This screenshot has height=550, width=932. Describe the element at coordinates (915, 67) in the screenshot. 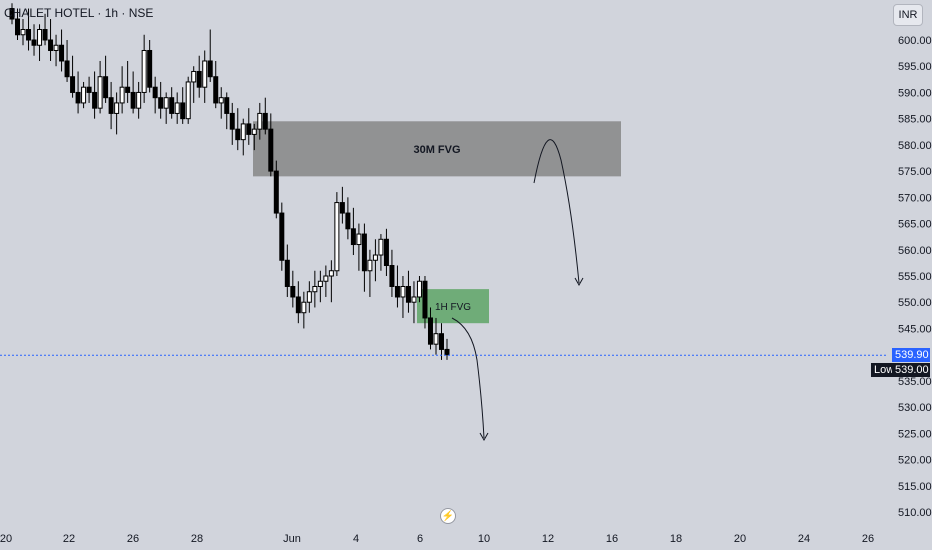

I see `y-tick-label: 595.00` at that location.